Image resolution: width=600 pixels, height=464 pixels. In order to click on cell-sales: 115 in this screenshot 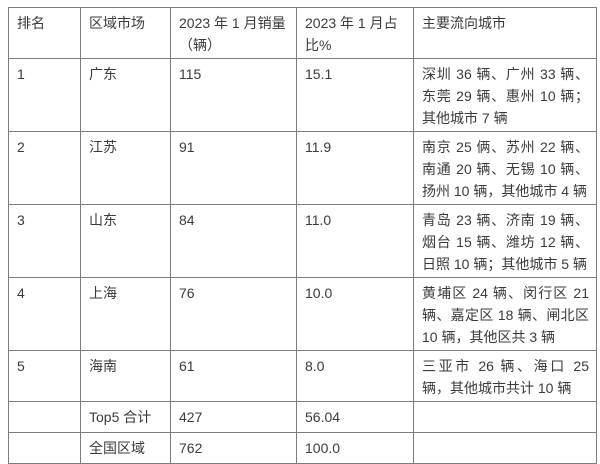, I will do `click(233, 95)`.